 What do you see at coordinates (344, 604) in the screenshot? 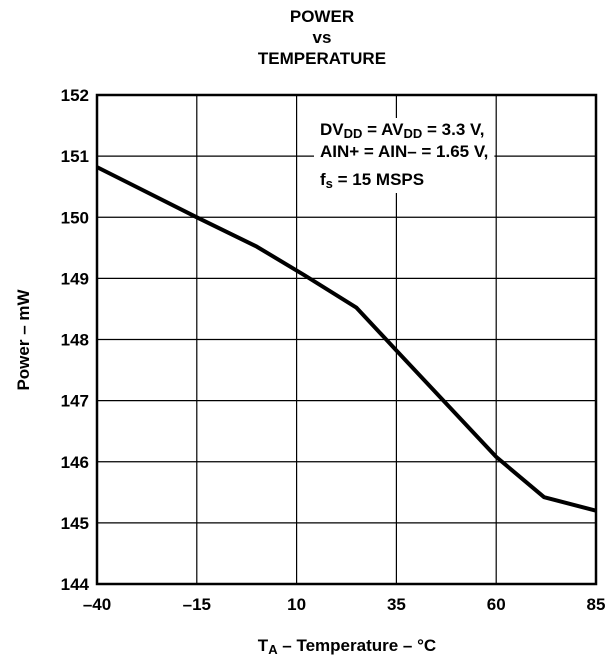
I see `x-tick-labels: –40 –15 10 35 60 85` at bounding box center [344, 604].